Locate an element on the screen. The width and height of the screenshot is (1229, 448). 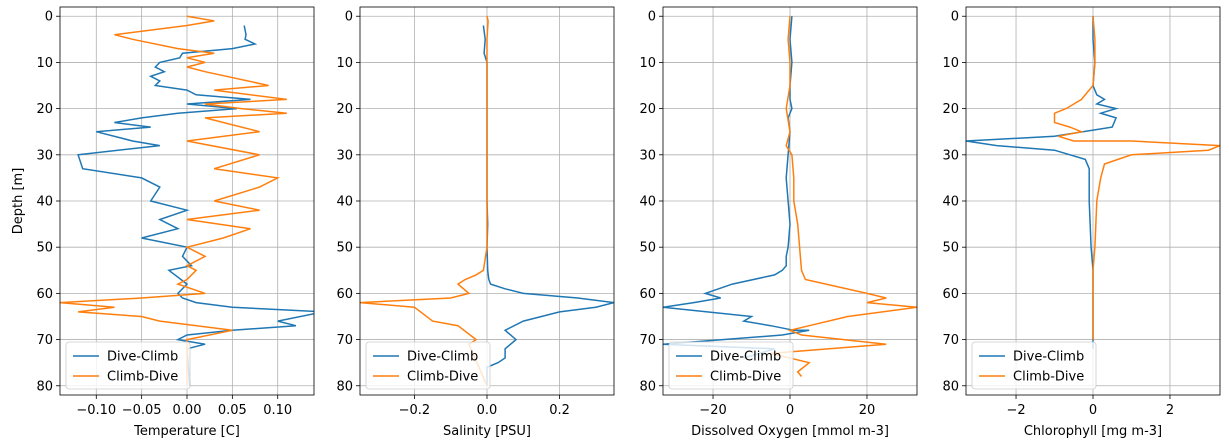
x-tick-label: −0.2 is located at coordinates (415, 410).